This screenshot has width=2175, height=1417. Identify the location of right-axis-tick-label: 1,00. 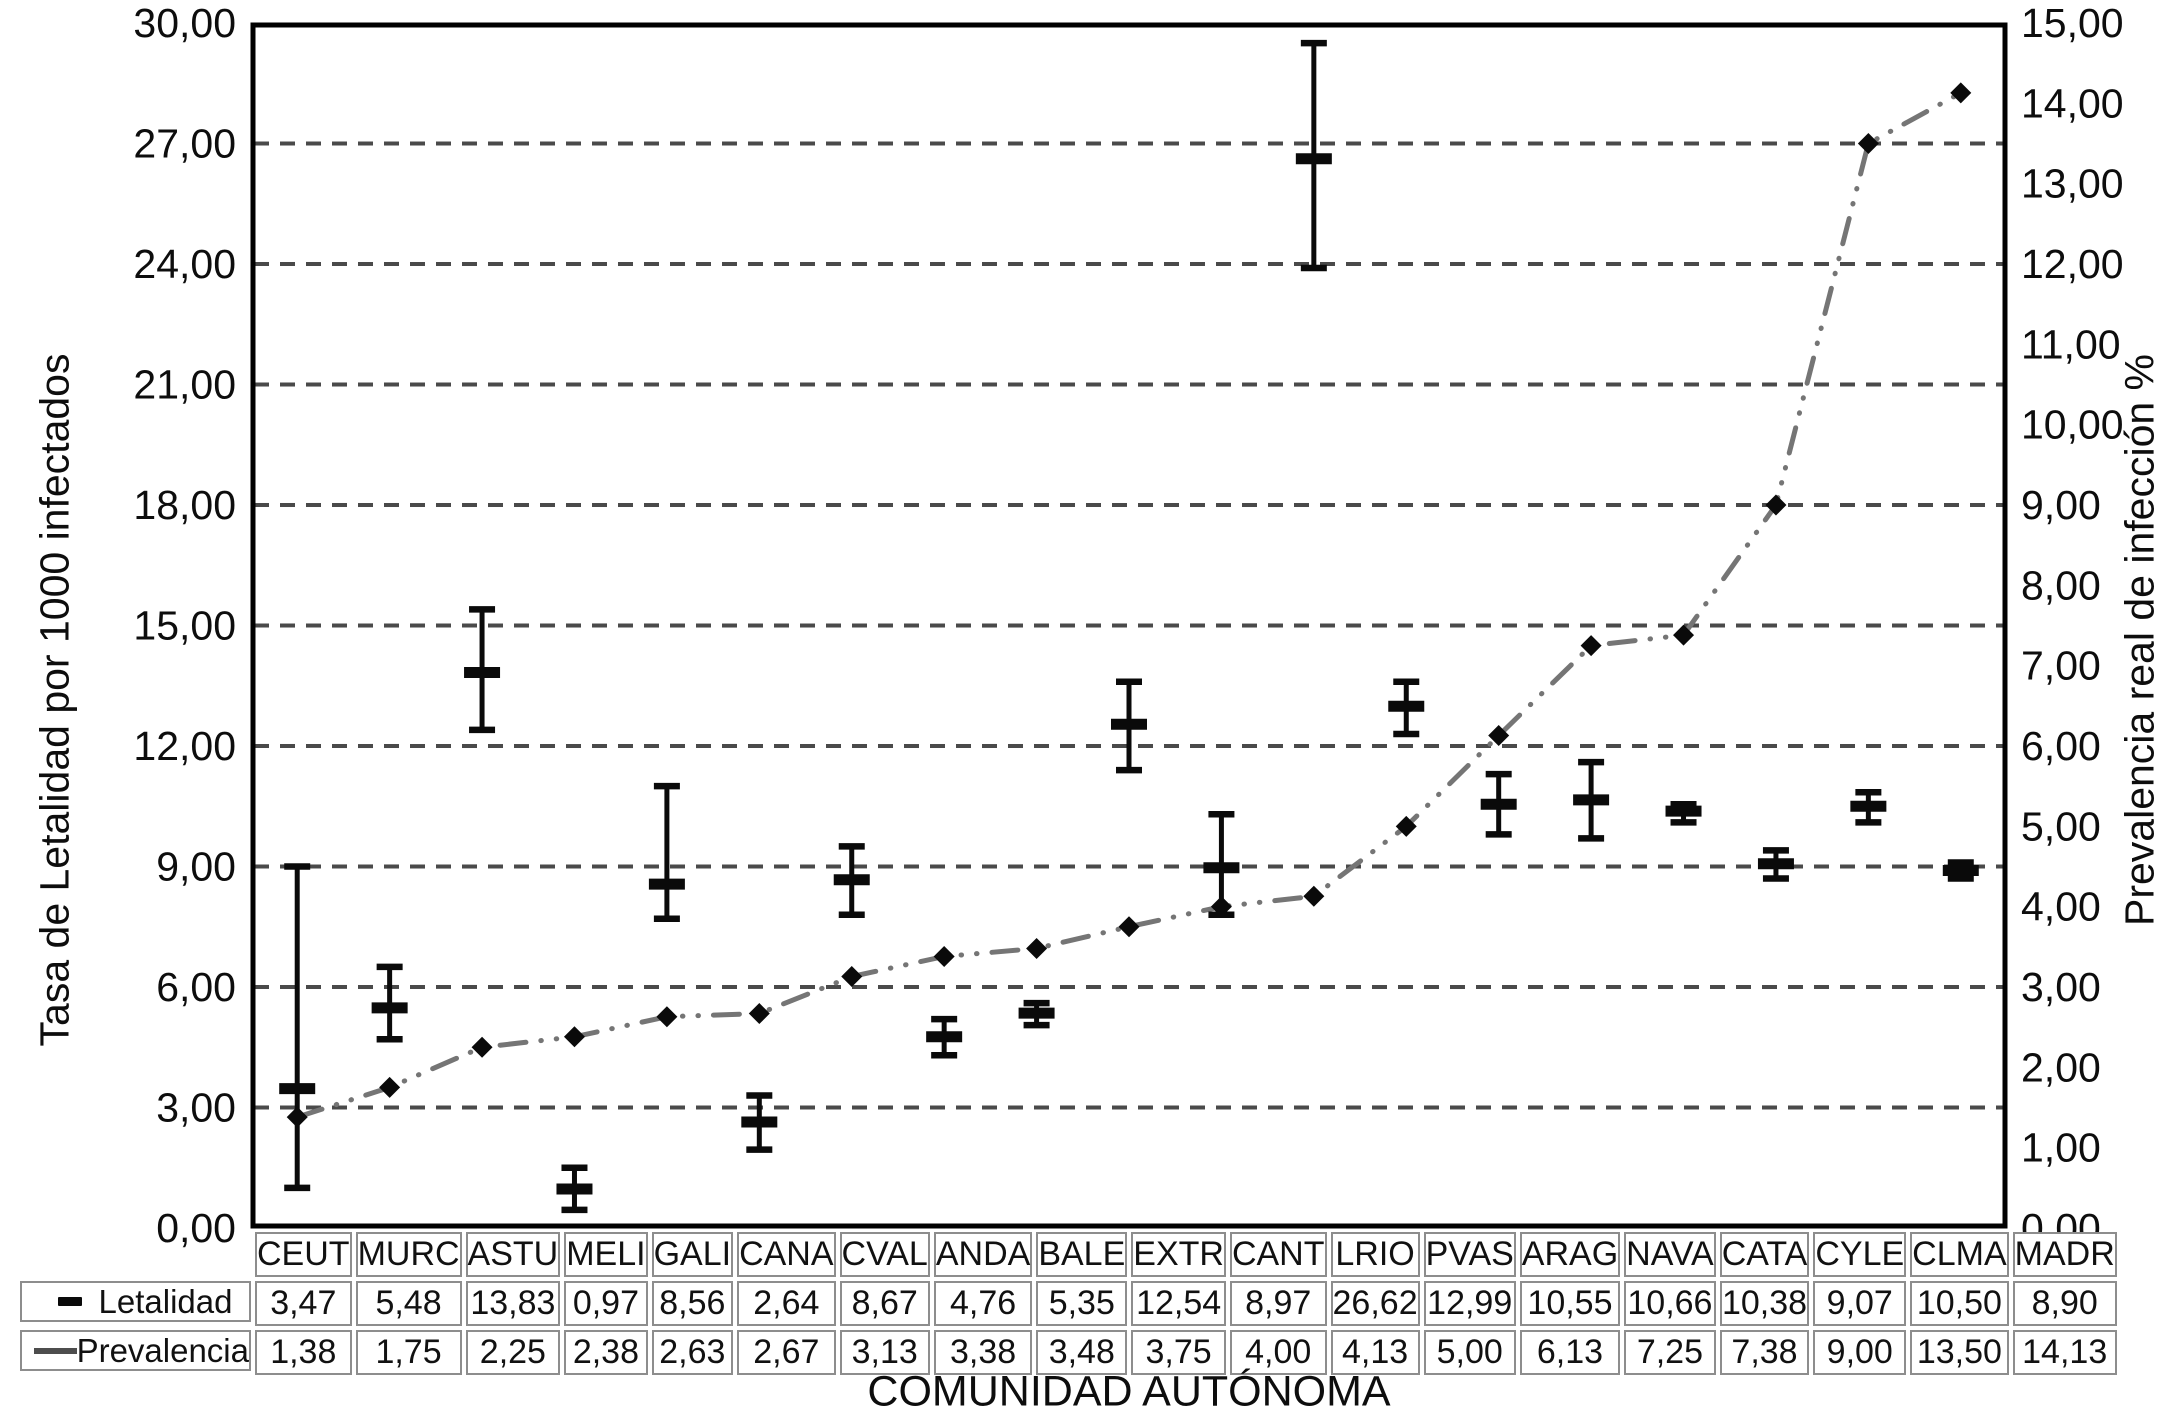
(2061, 1148).